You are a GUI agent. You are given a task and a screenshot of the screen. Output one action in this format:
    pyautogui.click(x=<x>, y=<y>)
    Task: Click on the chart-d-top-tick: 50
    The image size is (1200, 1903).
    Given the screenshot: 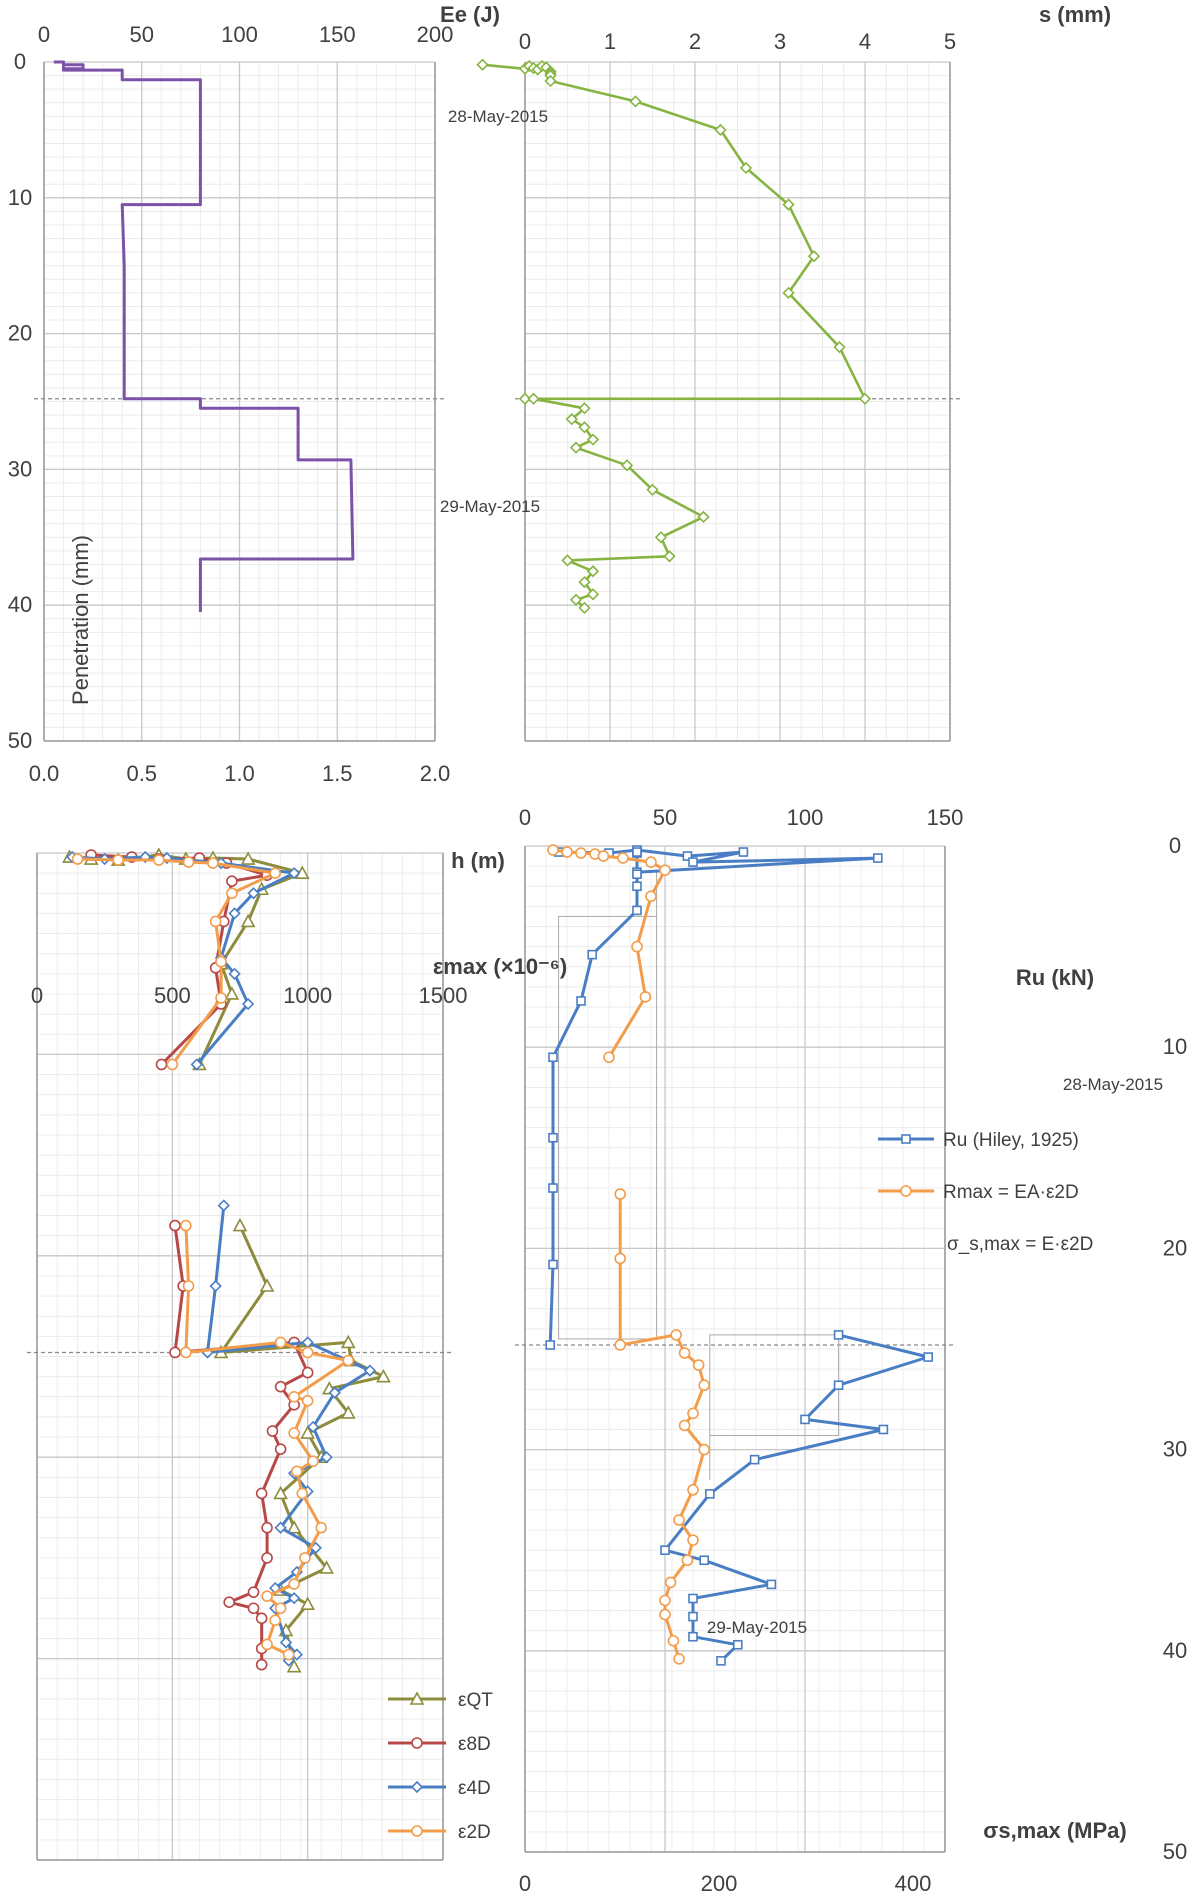 What is the action you would take?
    pyautogui.click(x=665, y=817)
    